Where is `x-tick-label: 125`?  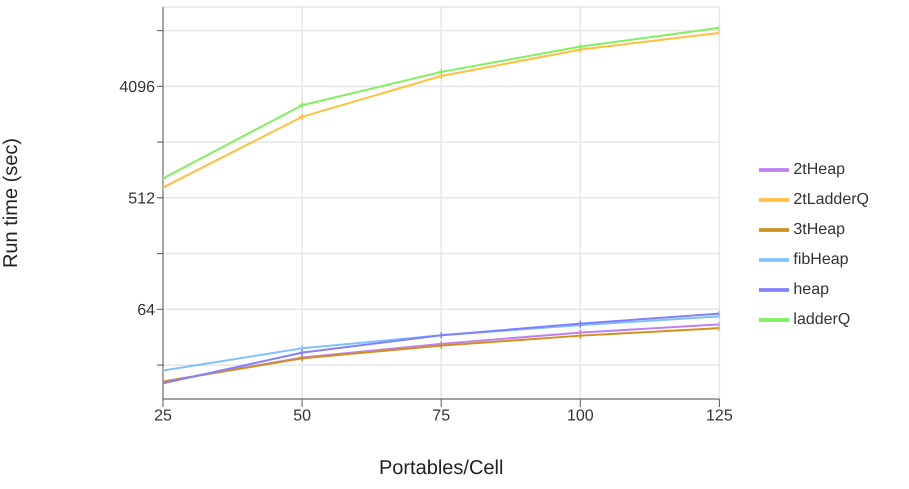 x-tick-label: 125 is located at coordinates (719, 415).